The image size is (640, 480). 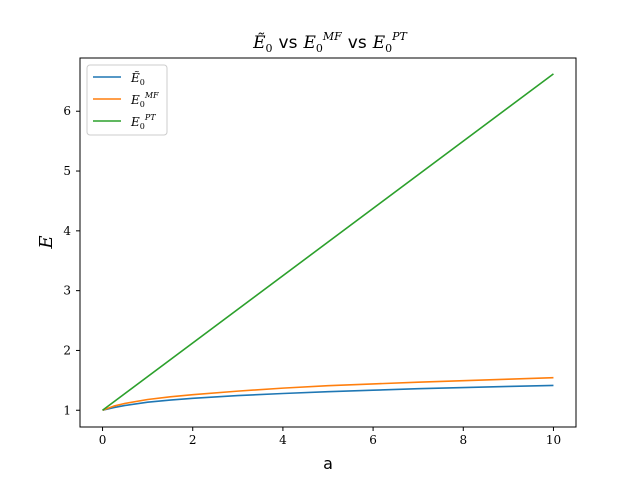 I want to click on title-sup-mf: MF, so click(x=332, y=36).